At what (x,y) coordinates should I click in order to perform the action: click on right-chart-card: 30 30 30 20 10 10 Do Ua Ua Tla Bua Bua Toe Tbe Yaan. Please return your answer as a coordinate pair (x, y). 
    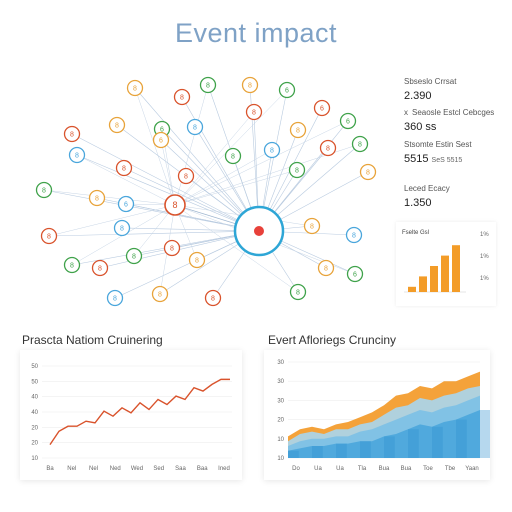
    Looking at the image, I should click on (377, 415).